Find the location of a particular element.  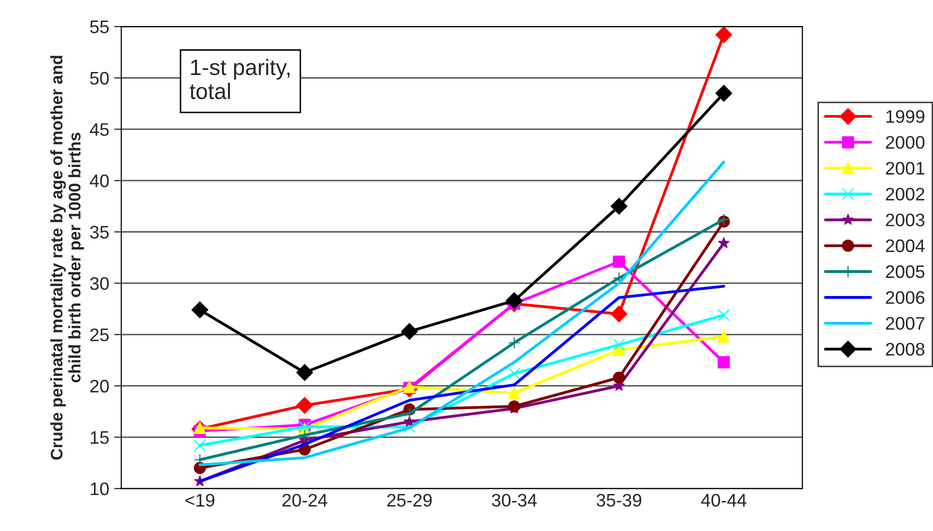

y-tick-label: 40 is located at coordinates (99, 181).